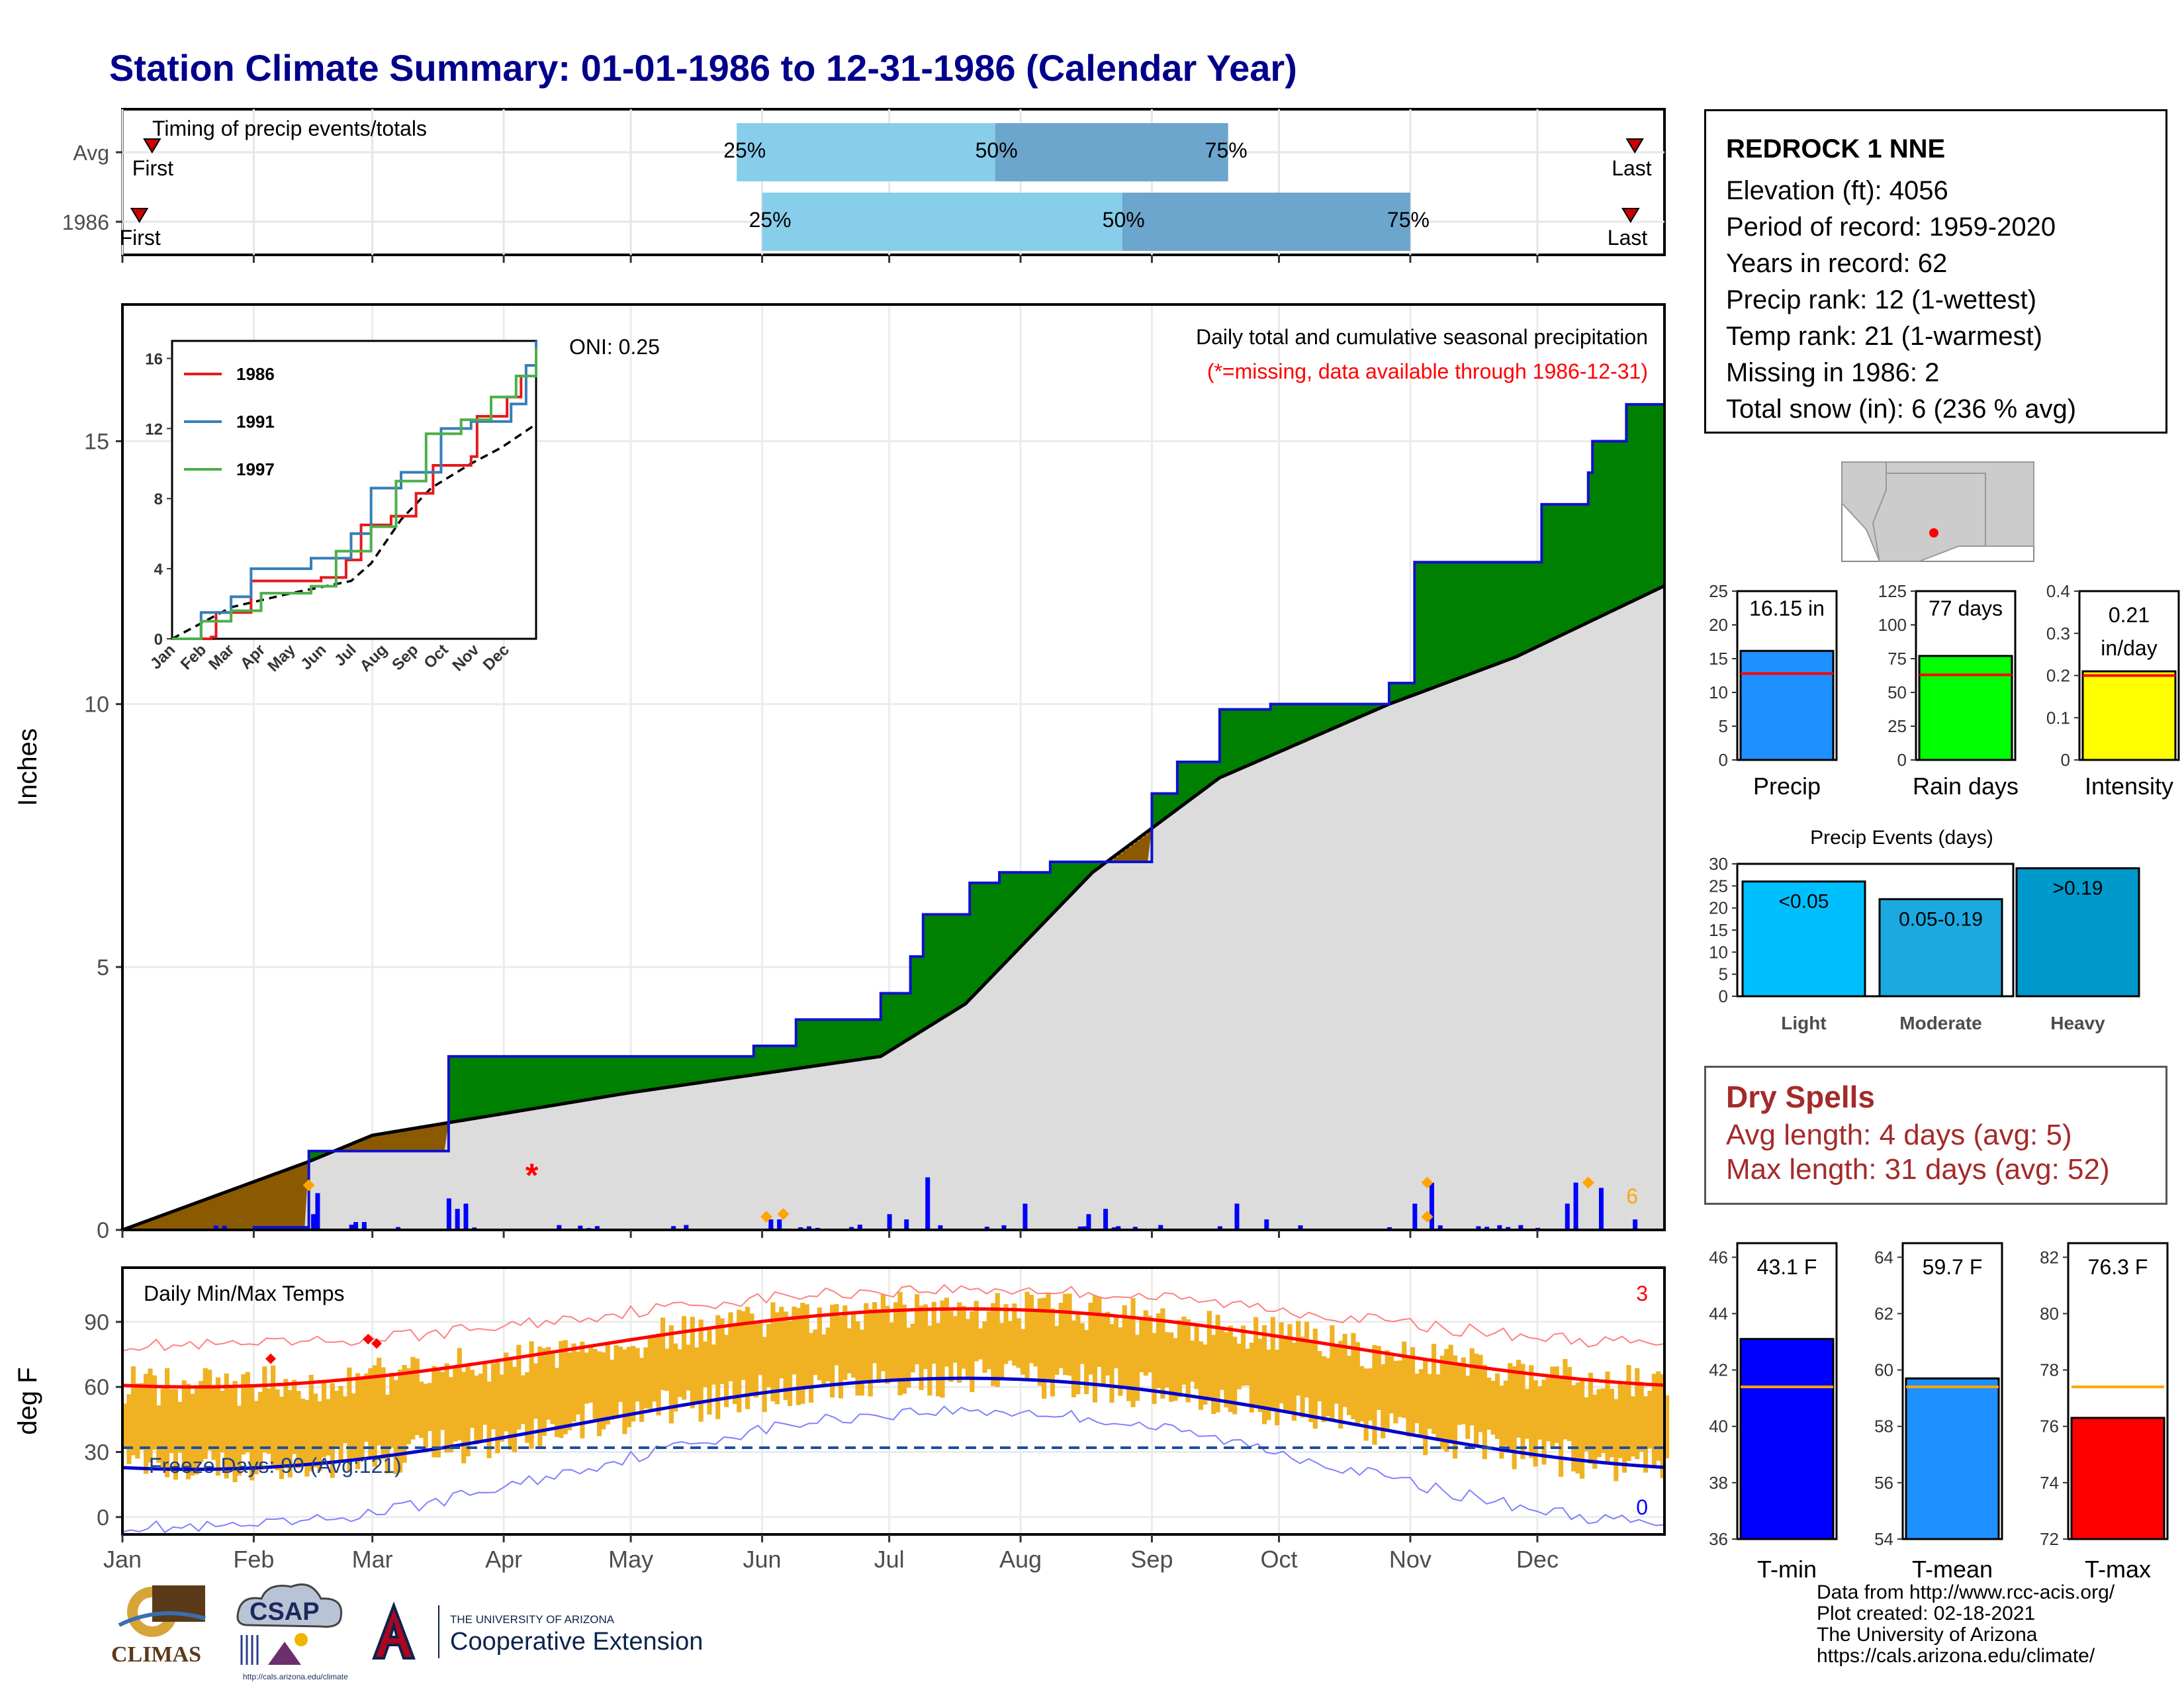 Image resolution: width=2184 pixels, height=1688 pixels. What do you see at coordinates (1881, 299) in the screenshot?
I see `station-line: Precip rank: 12 (1-wettest)` at bounding box center [1881, 299].